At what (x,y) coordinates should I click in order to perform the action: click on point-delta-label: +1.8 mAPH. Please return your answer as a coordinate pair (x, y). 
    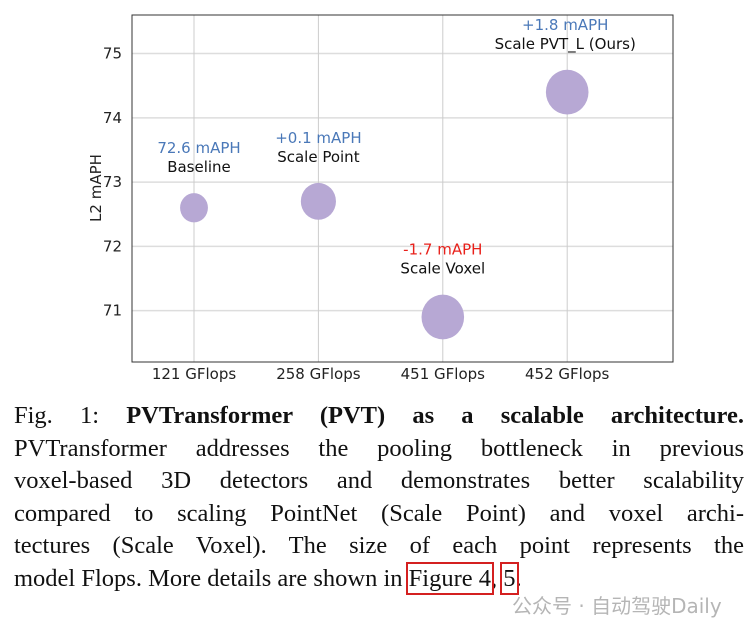
    Looking at the image, I should click on (565, 25).